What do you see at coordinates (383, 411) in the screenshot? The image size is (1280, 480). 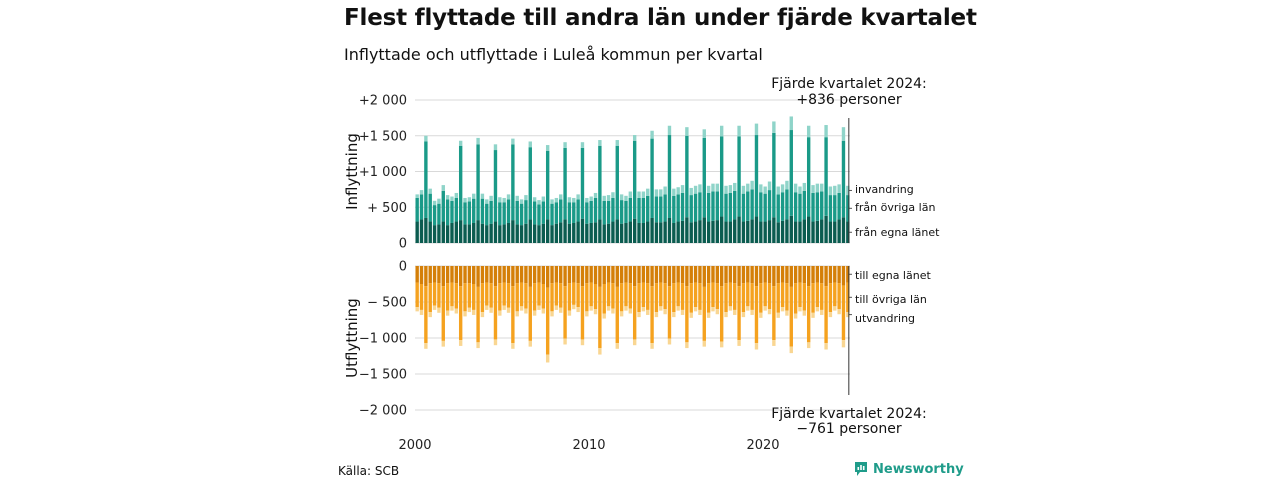 I see `y-tick-label: −2 000` at bounding box center [383, 411].